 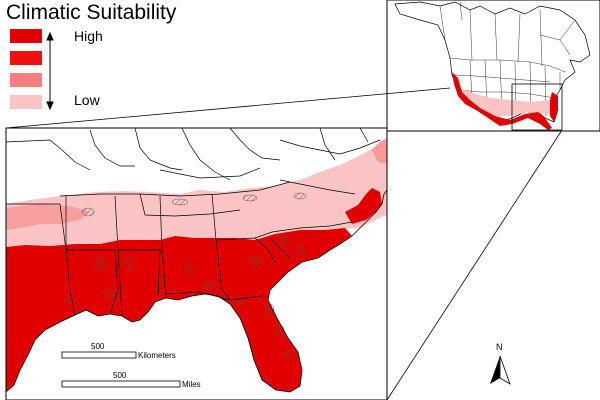 What do you see at coordinates (88, 36) in the screenshot?
I see `legend-high-label: High` at bounding box center [88, 36].